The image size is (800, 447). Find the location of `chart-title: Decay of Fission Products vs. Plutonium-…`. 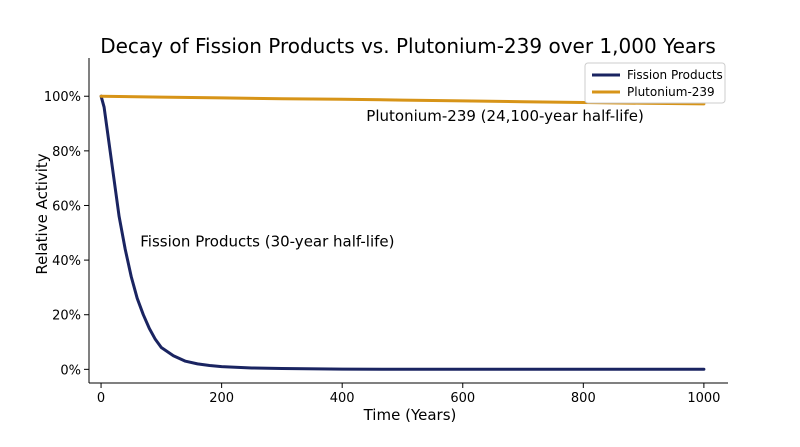

chart-title: Decay of Fission Products vs. Plutonium-… is located at coordinates (408, 46).